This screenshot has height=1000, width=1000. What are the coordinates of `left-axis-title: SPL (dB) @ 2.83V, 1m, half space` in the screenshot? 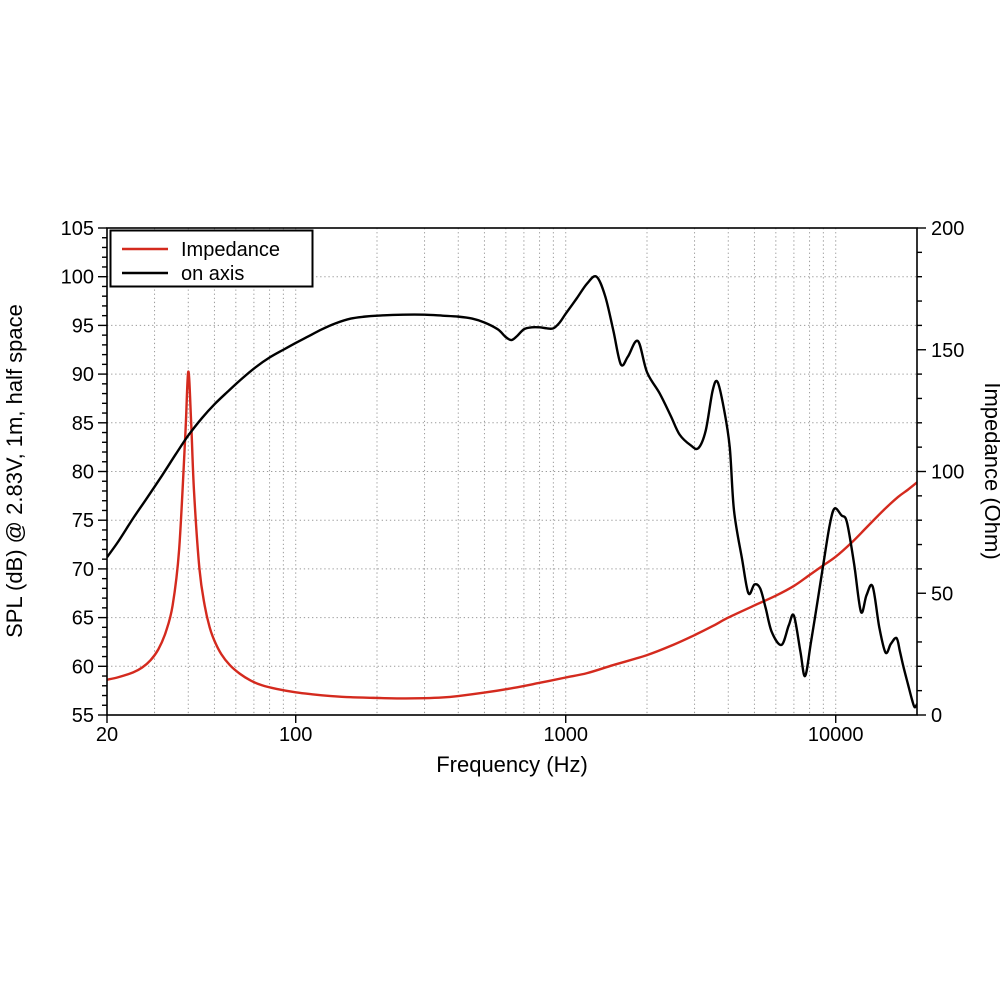 It's located at (14, 471).